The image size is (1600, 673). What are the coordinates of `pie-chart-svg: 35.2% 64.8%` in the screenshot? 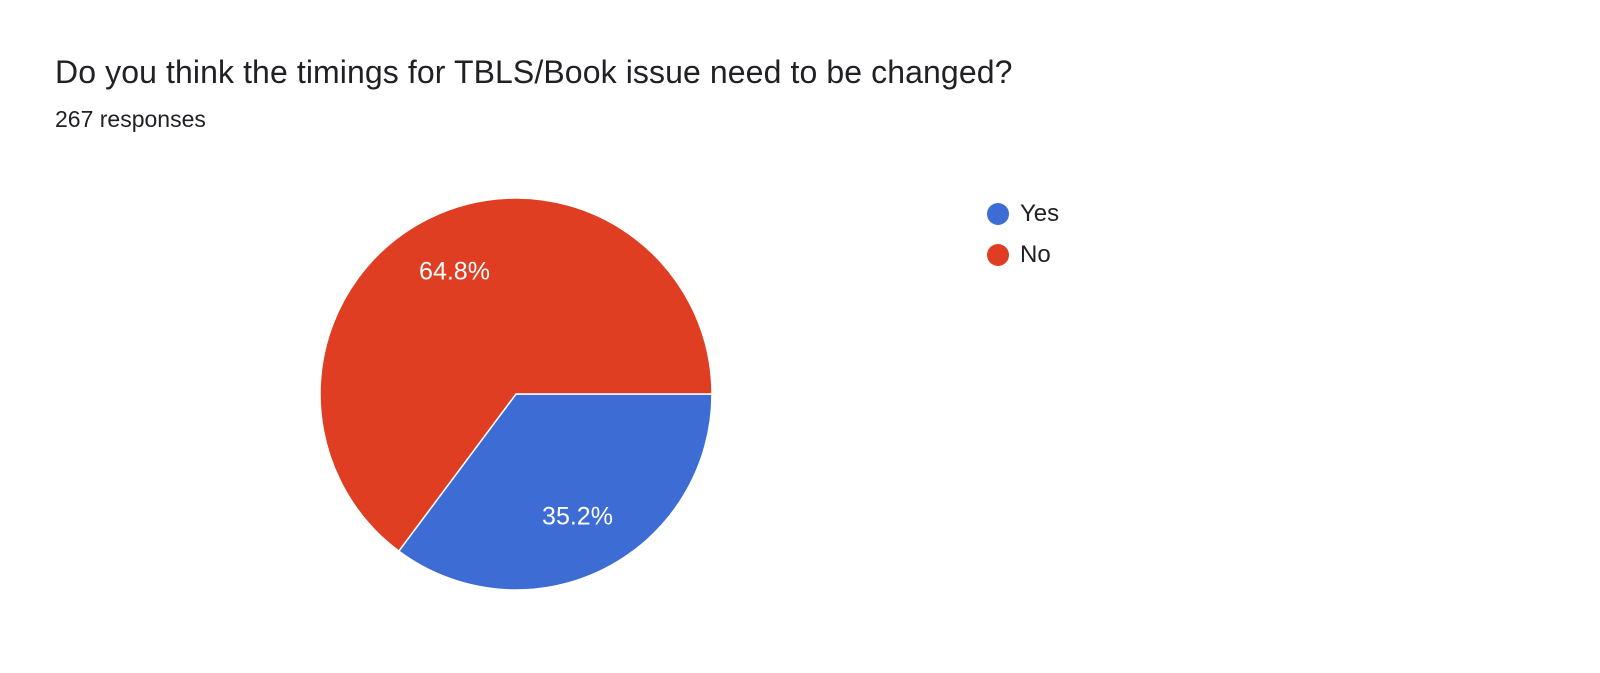 It's located at (516, 394).